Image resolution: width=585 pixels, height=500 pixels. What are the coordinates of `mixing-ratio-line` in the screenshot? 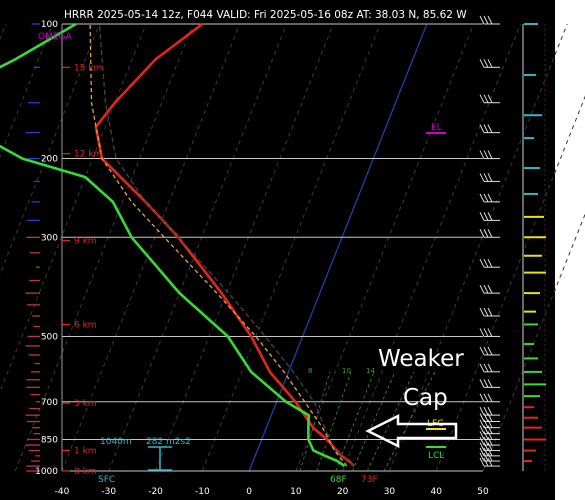 It's located at (390, 421).